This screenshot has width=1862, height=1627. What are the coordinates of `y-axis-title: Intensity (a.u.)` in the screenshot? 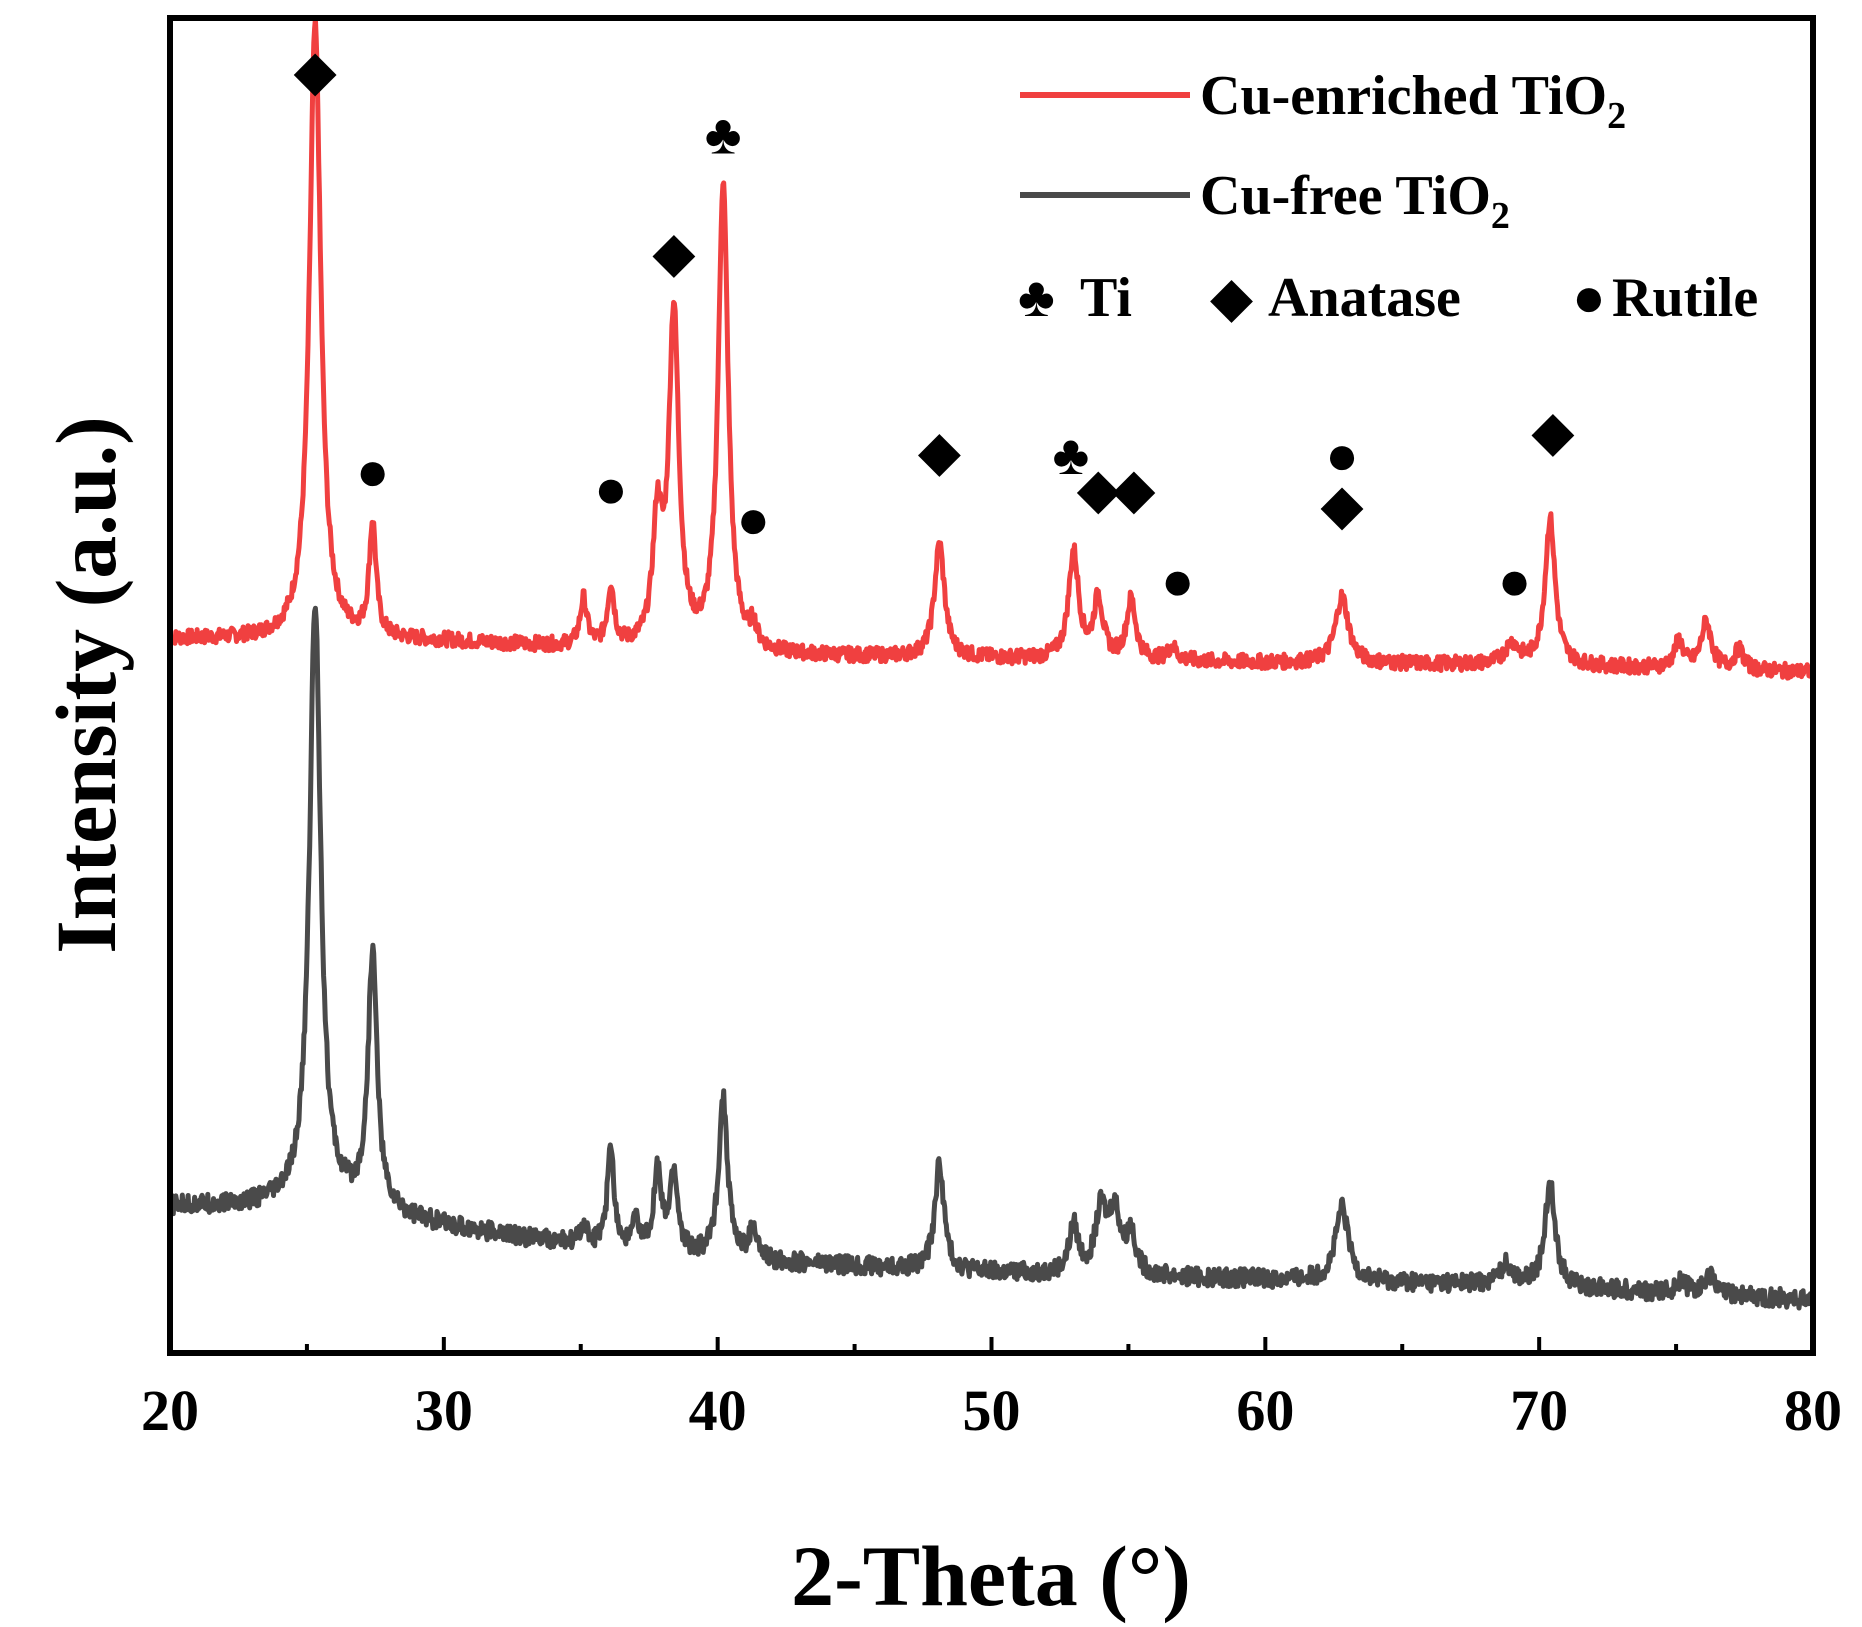 It's located at (86, 685).